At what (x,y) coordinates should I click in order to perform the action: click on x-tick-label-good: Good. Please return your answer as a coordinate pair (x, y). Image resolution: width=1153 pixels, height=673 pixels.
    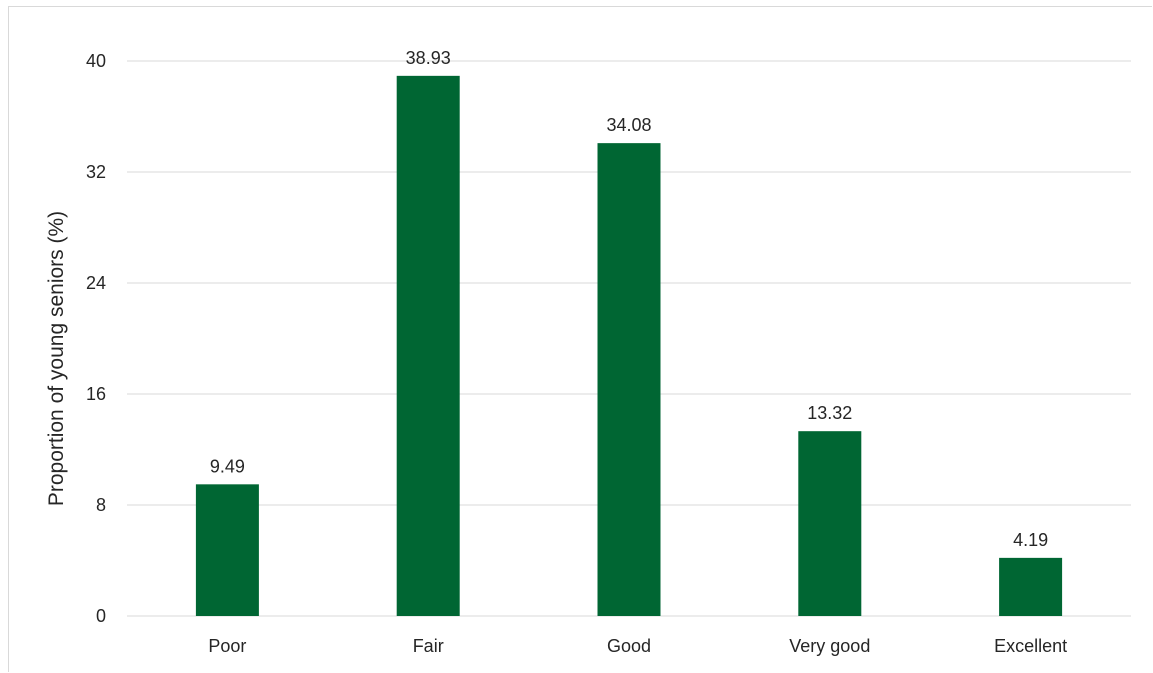
    Looking at the image, I should click on (629, 646).